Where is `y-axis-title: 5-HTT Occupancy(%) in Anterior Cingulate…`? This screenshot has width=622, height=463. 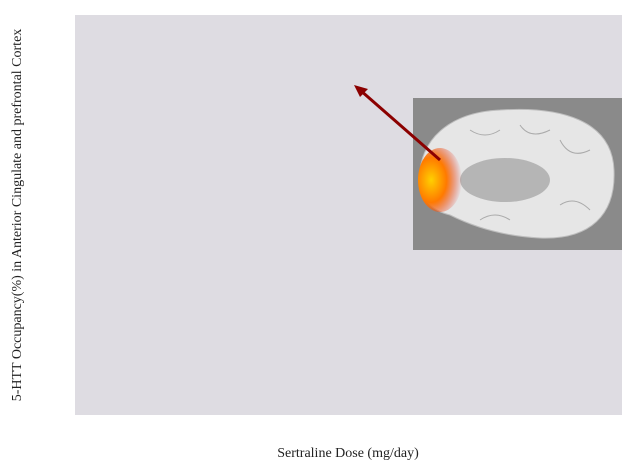 y-axis-title: 5-HTT Occupancy(%) in Anterior Cingulate… is located at coordinates (17, 215).